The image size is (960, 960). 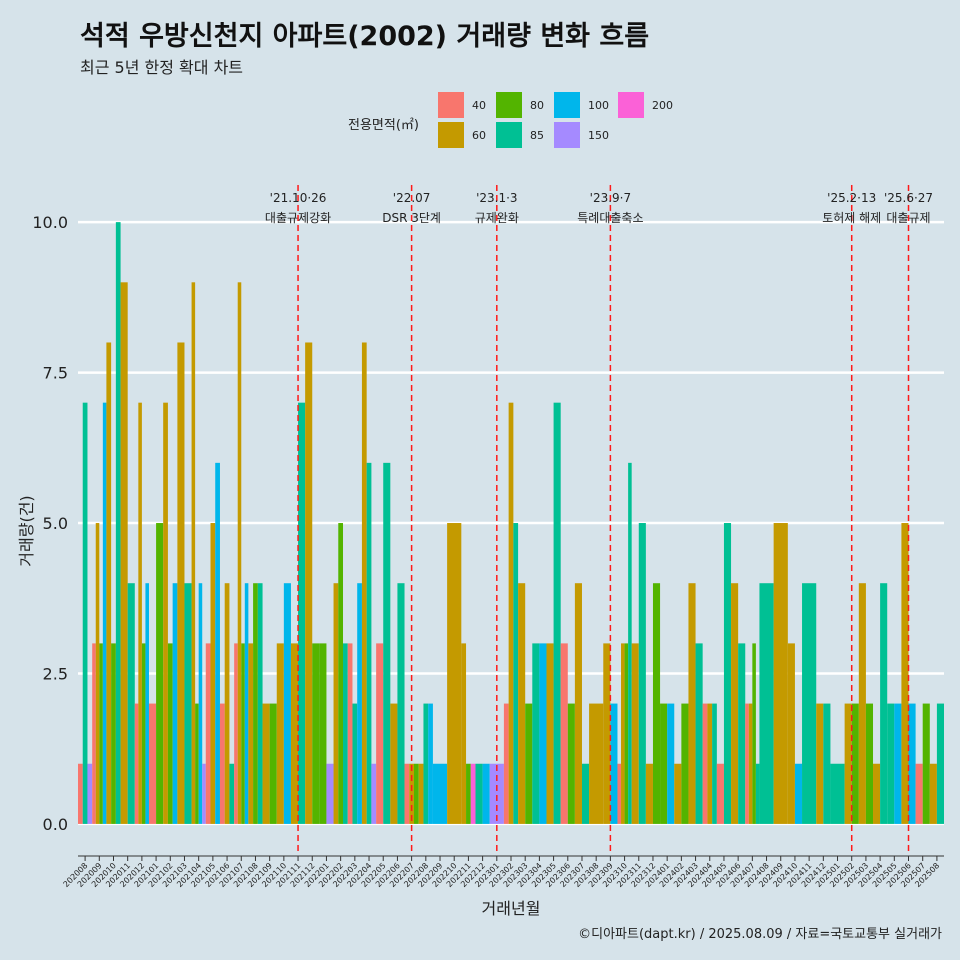 I want to click on legend-label: 100, so click(x=598, y=105).